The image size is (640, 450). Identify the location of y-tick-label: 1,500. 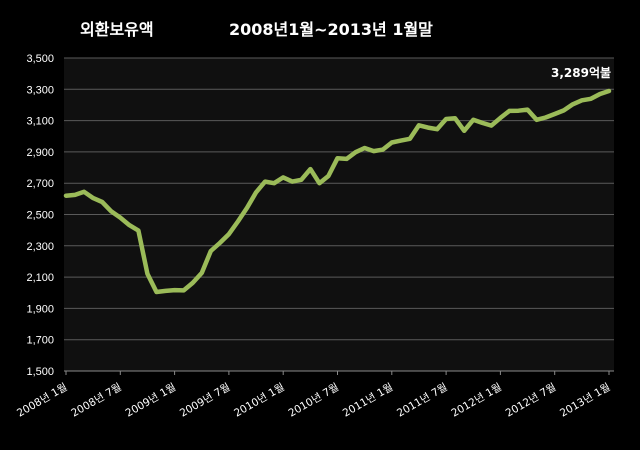
(40, 372).